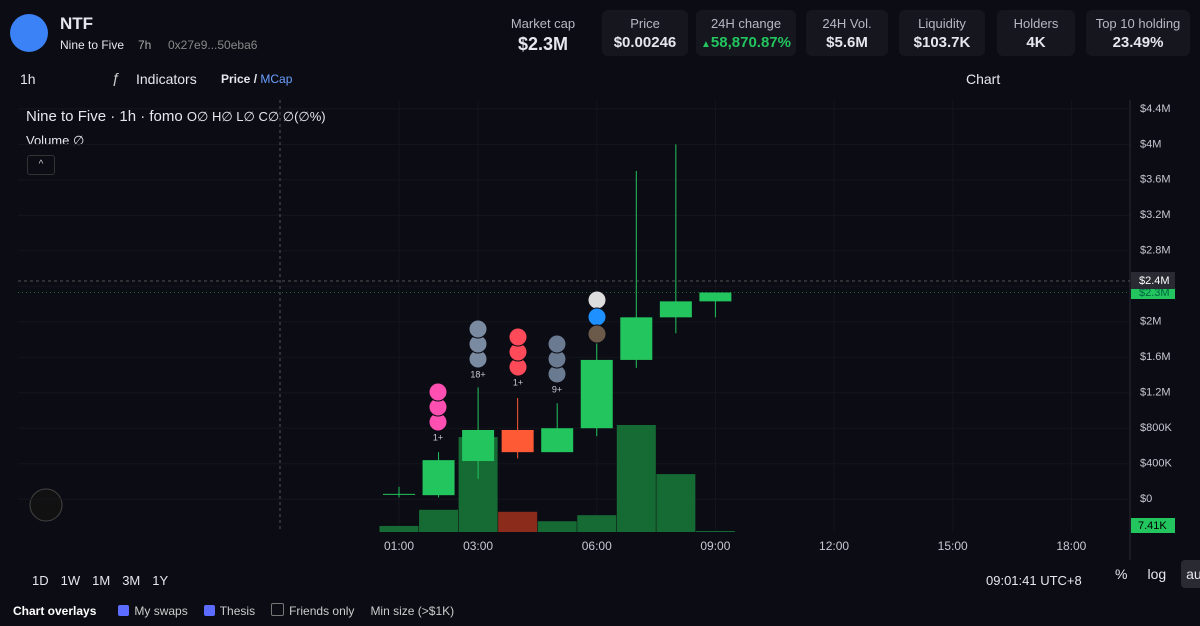  Describe the element at coordinates (1071, 546) in the screenshot. I see `x-tick-label: 18:00` at that location.